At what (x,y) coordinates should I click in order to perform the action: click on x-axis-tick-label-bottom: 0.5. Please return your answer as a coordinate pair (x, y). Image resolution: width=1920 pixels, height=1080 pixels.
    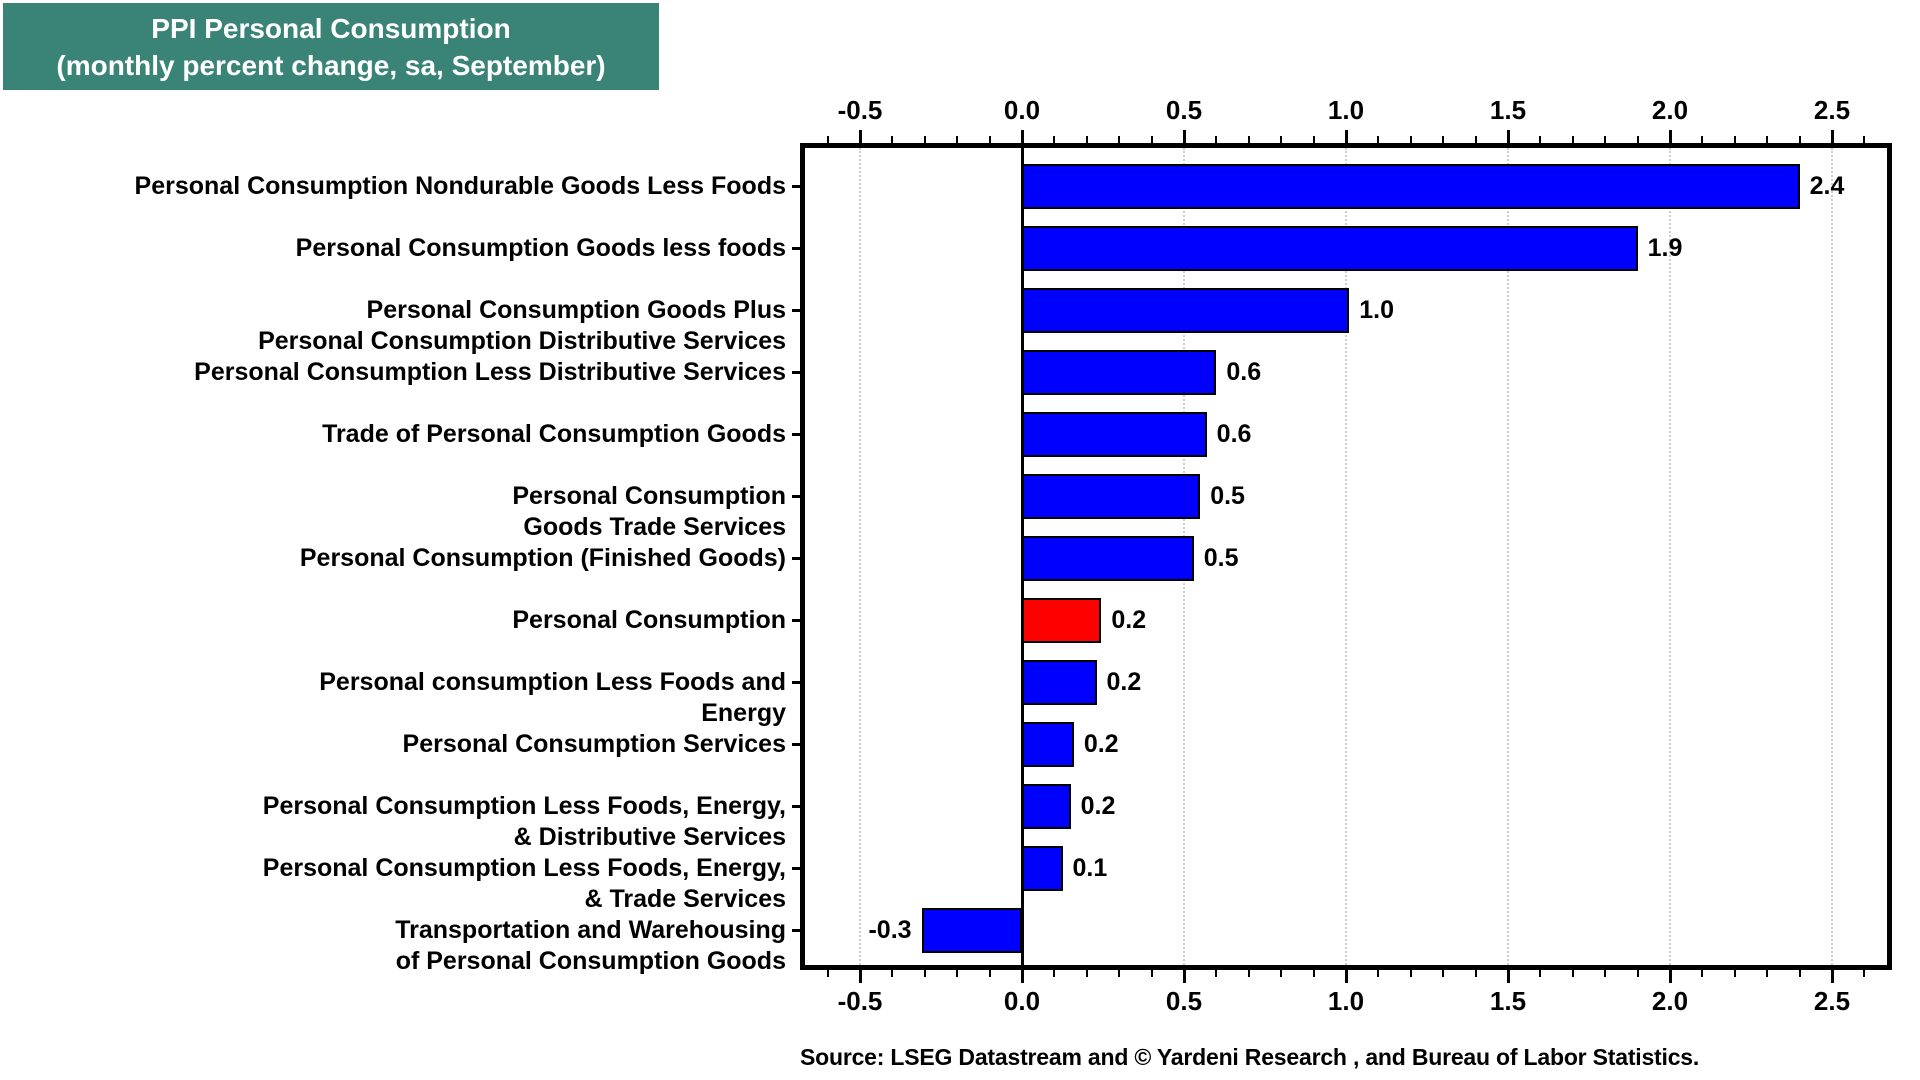
    Looking at the image, I should click on (1184, 1001).